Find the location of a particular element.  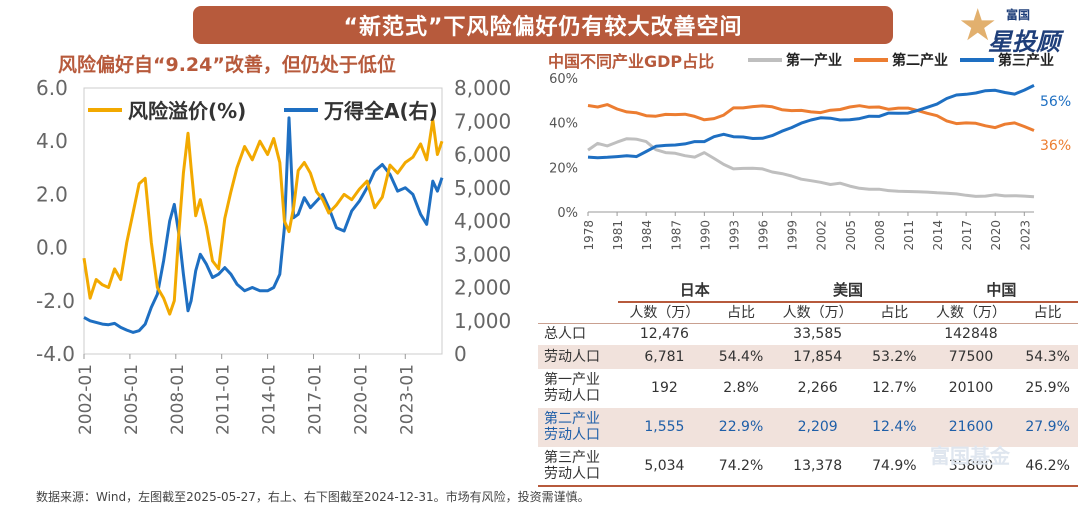

row-label-line: 第二产业 is located at coordinates (572, 419).